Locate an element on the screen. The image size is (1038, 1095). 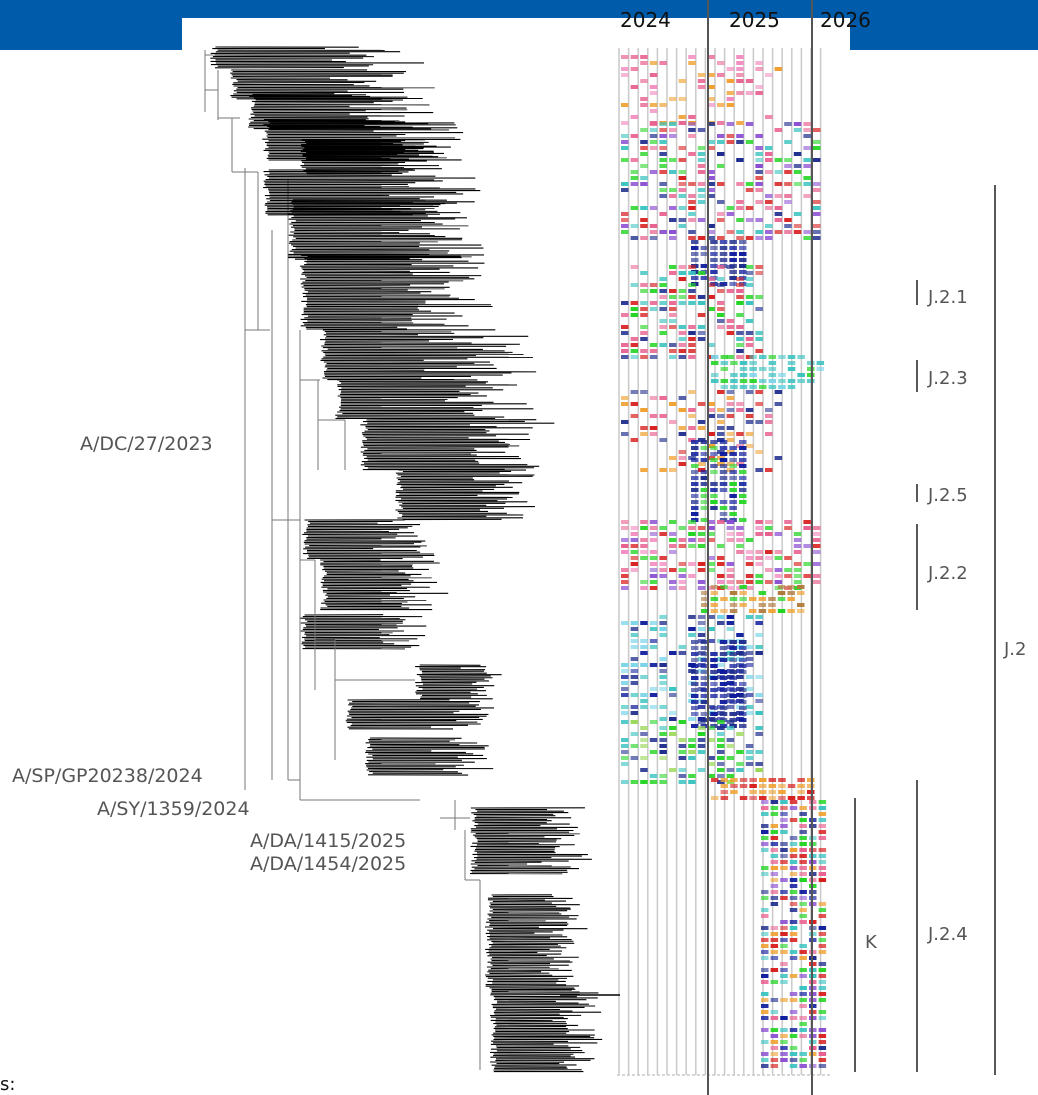
clade-label-j25: J.2.5 is located at coordinates (947, 495).